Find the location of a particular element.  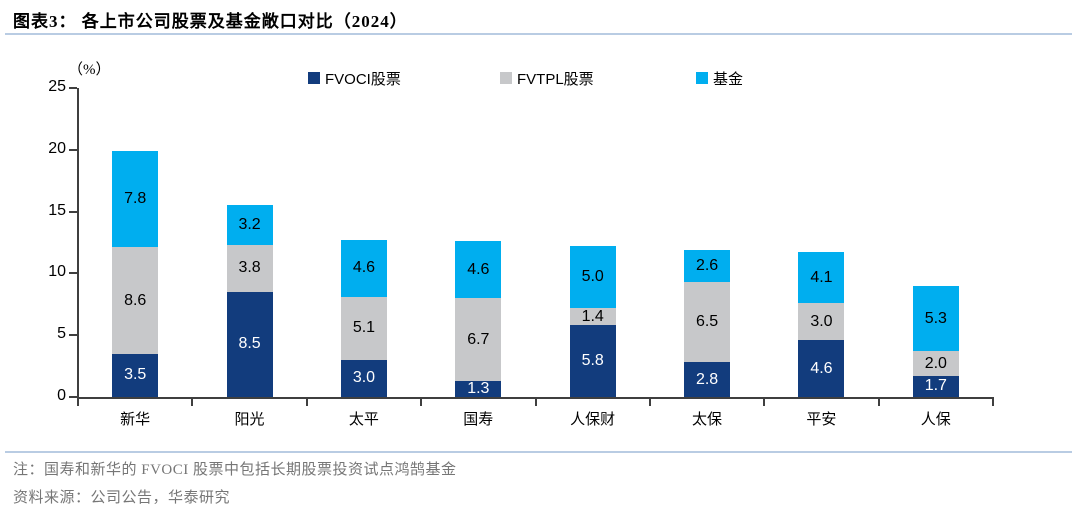

bar-segment-cyan: 5.0 is located at coordinates (592, 277).